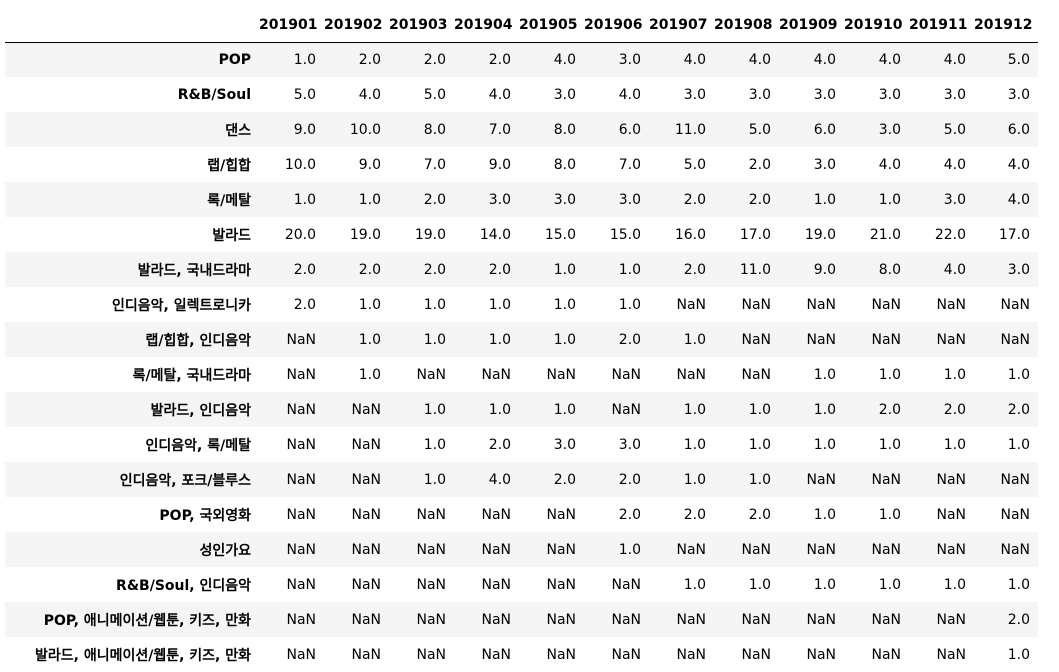 The image size is (1059, 672). What do you see at coordinates (746, 26) in the screenshot?
I see `column-header: 201908` at bounding box center [746, 26].